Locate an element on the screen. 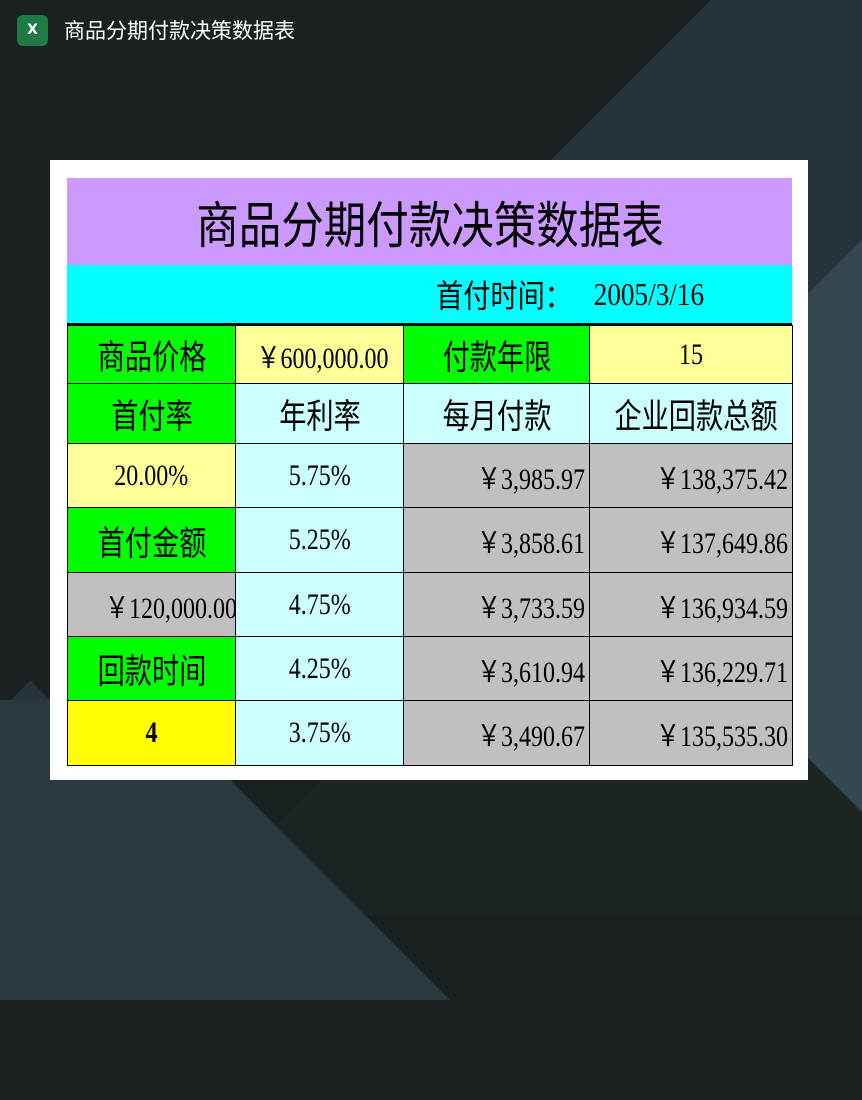 This screenshot has height=1100, width=862. total-cell: ￥135,535.30 is located at coordinates (691, 733).